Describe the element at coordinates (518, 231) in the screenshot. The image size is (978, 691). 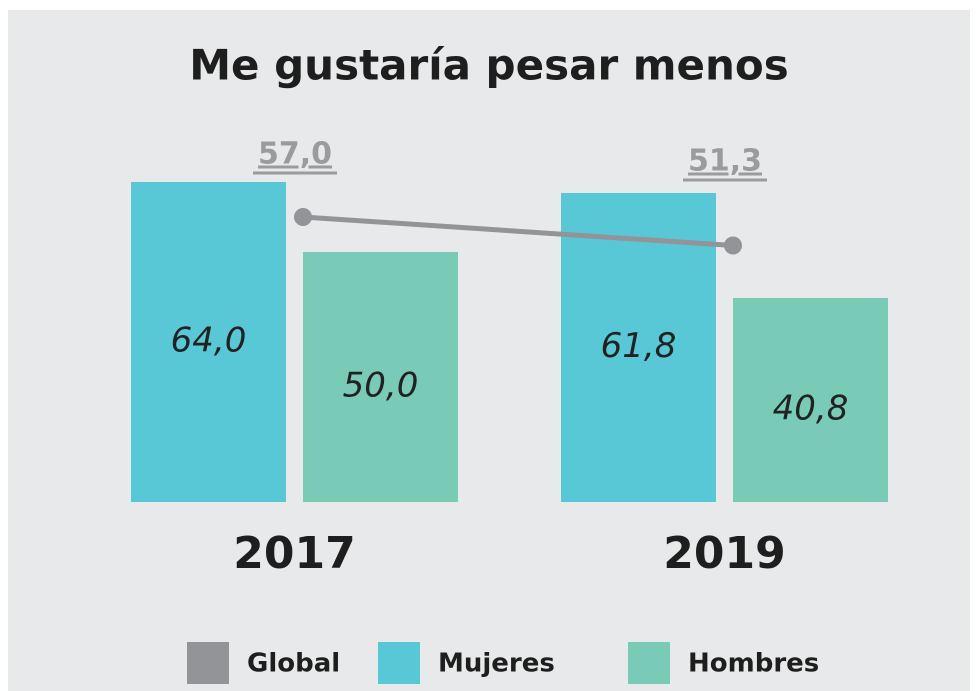
I see `global-line` at that location.